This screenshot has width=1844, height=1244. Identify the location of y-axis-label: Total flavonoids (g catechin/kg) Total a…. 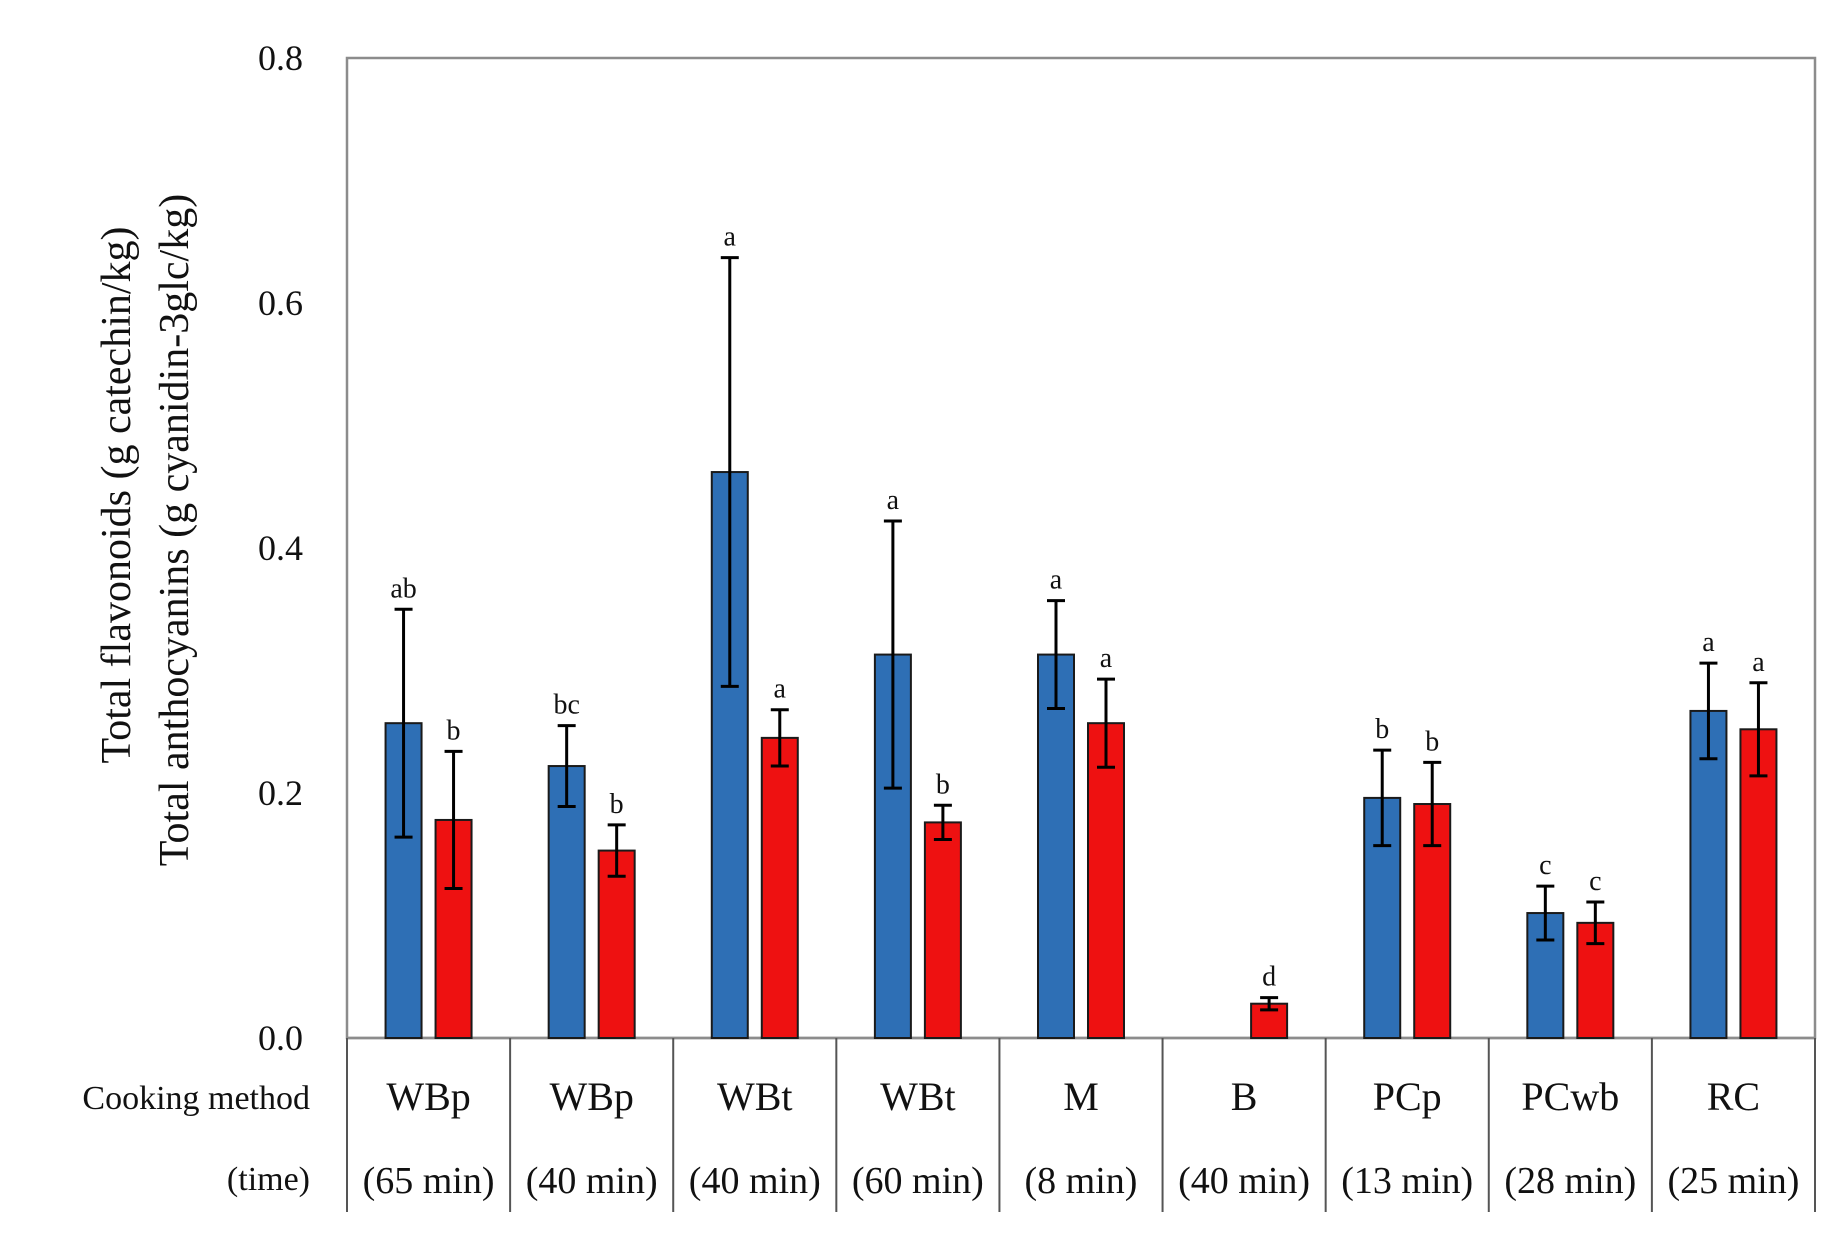
(146, 530).